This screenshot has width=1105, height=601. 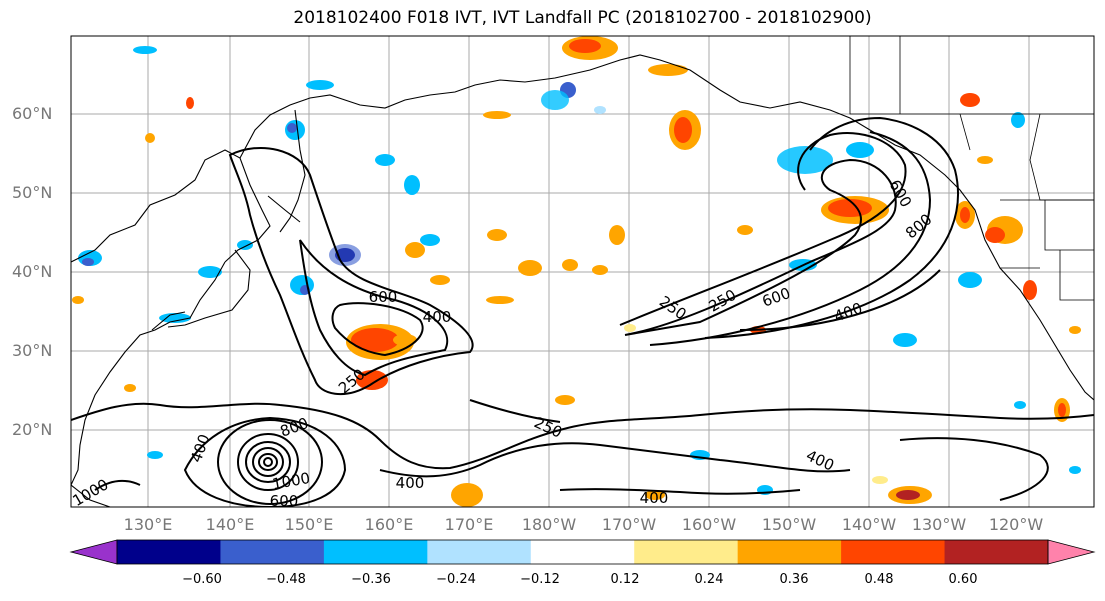 What do you see at coordinates (869, 524) in the screenshot?
I see `lon-label-140w: 140°W` at bounding box center [869, 524].